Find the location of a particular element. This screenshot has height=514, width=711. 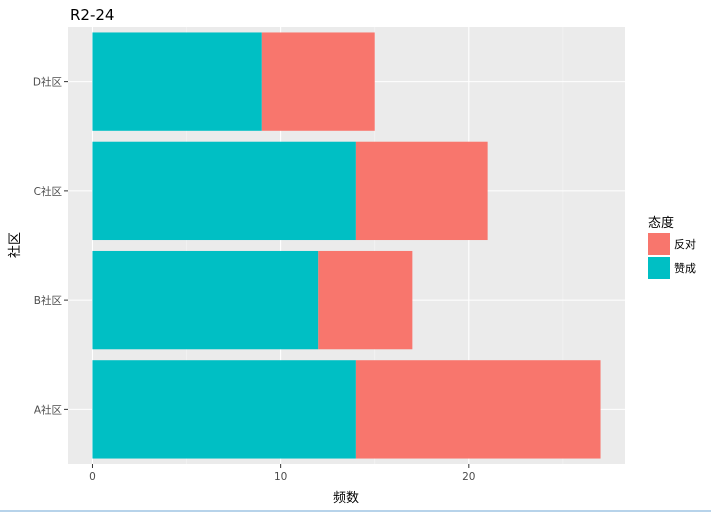

y-tick-label: A社区 is located at coordinates (48, 409).